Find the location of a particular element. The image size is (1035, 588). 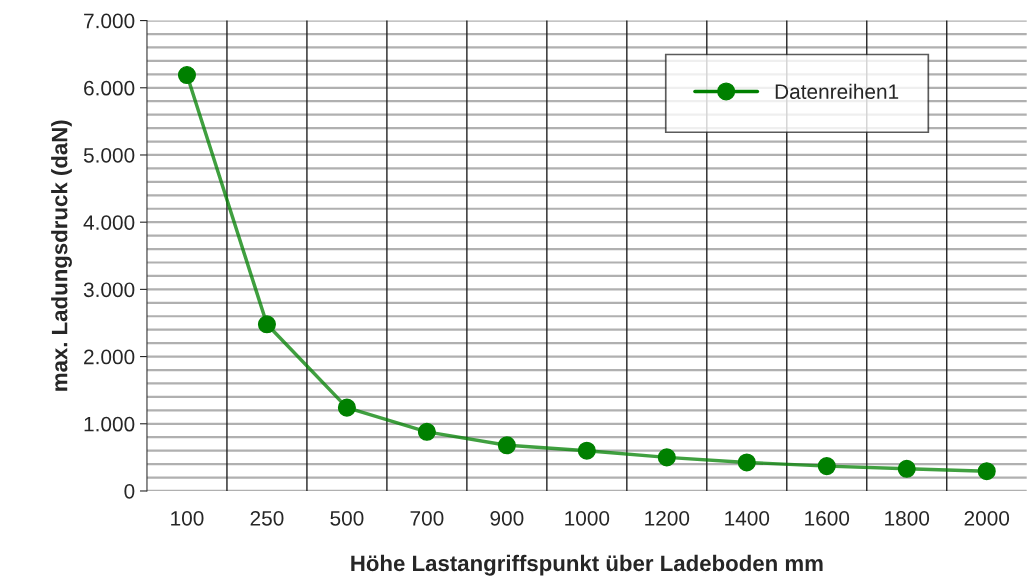

y-tick-label: 6.000 is located at coordinates (109, 88).